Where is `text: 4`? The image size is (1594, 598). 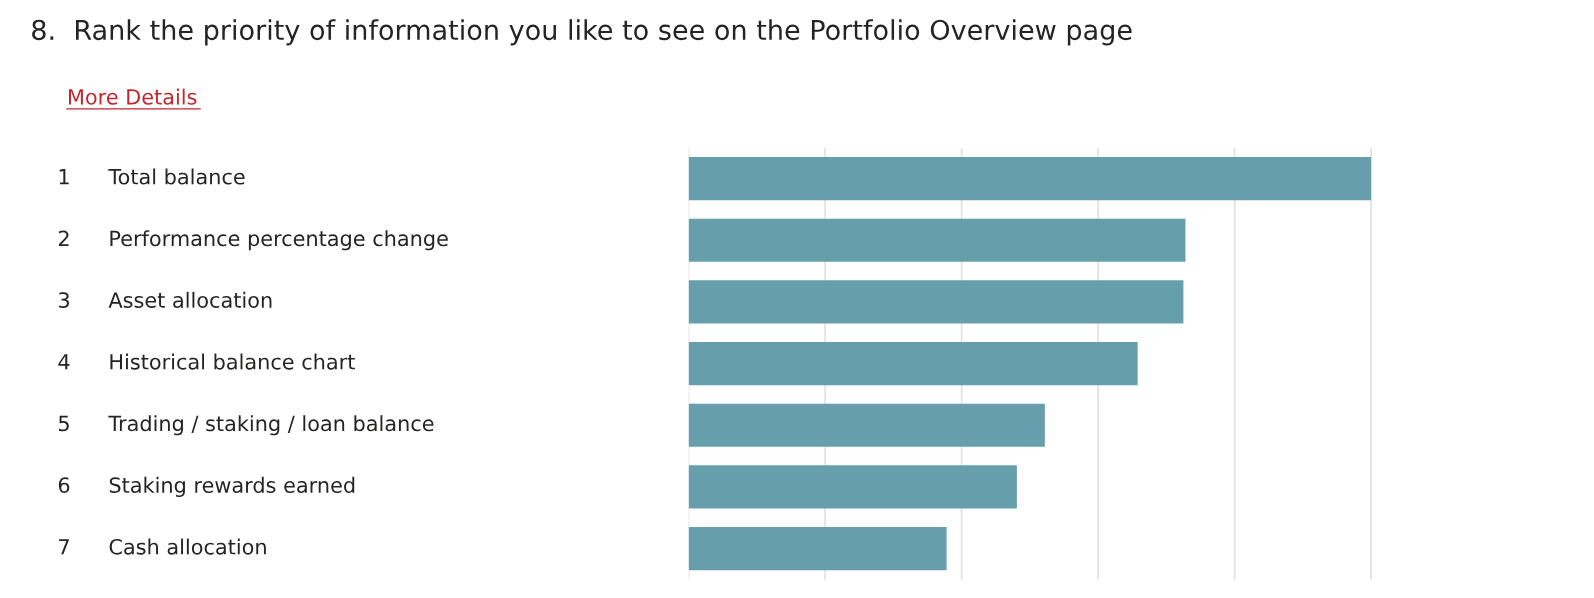
text: 4 is located at coordinates (64, 362).